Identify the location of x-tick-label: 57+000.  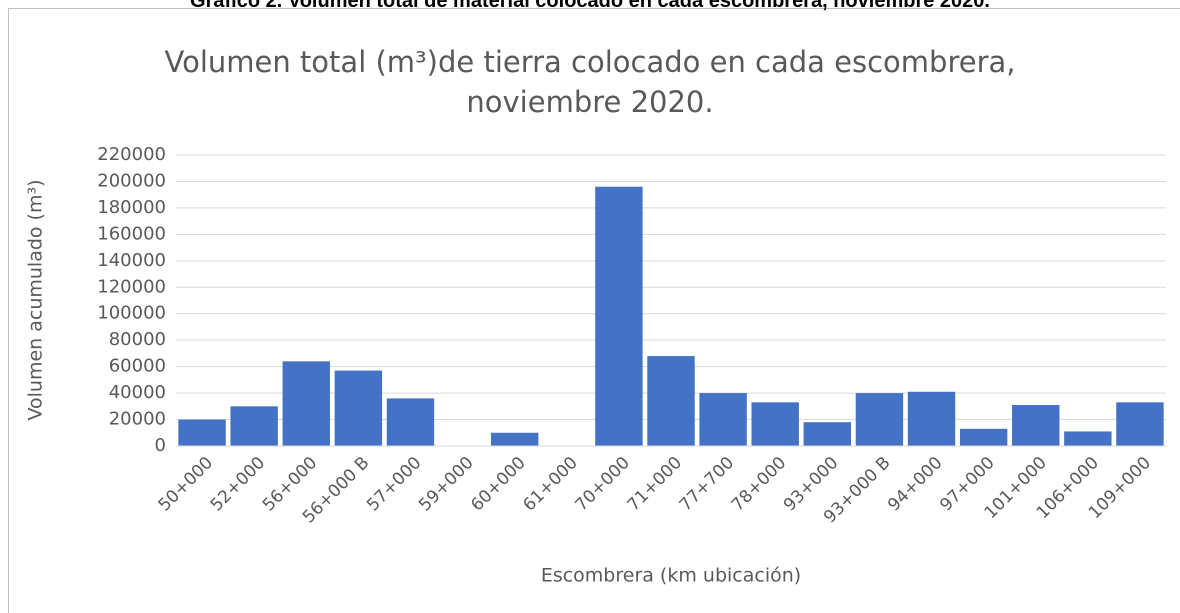
(394, 484).